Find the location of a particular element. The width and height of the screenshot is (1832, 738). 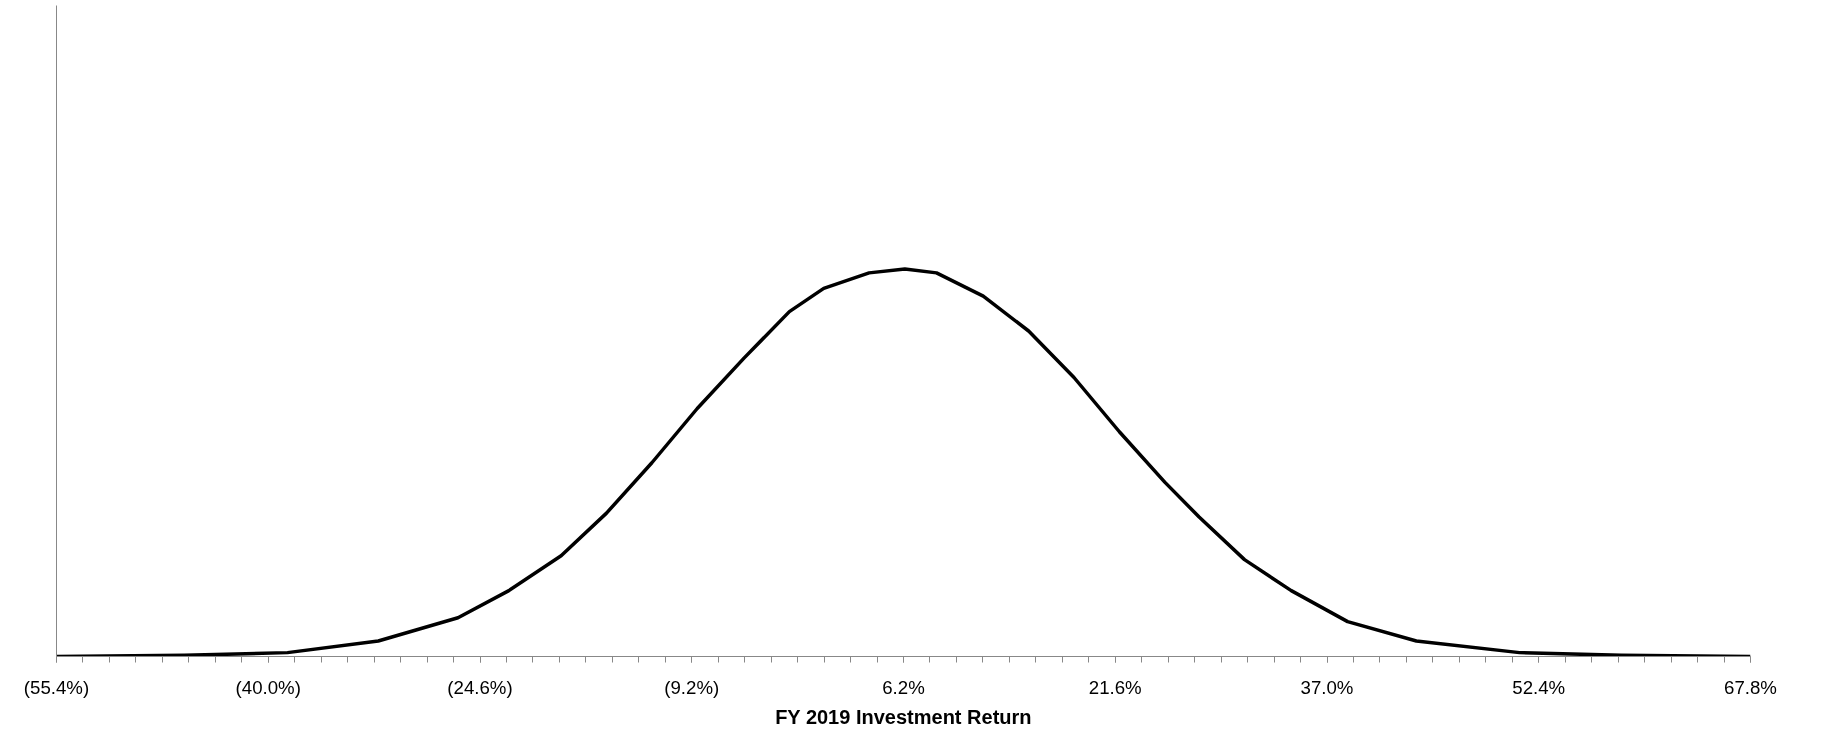

x-tick-label: (55.4%) is located at coordinates (56, 687).